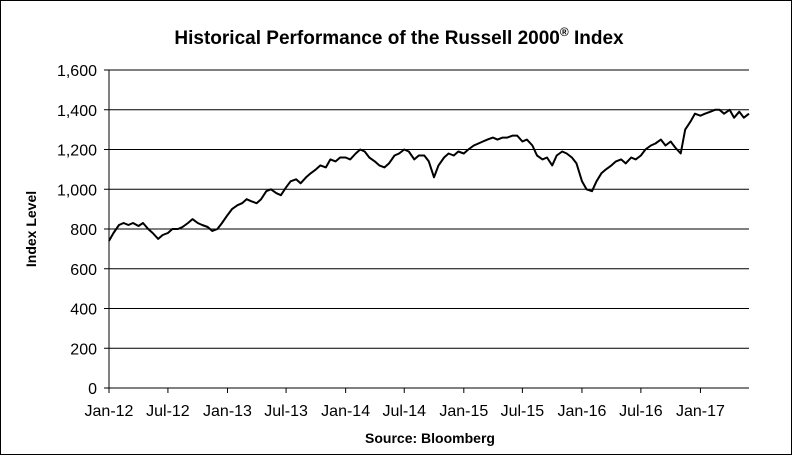 This screenshot has width=792, height=455. I want to click on y-tick-label: 600, so click(83, 270).